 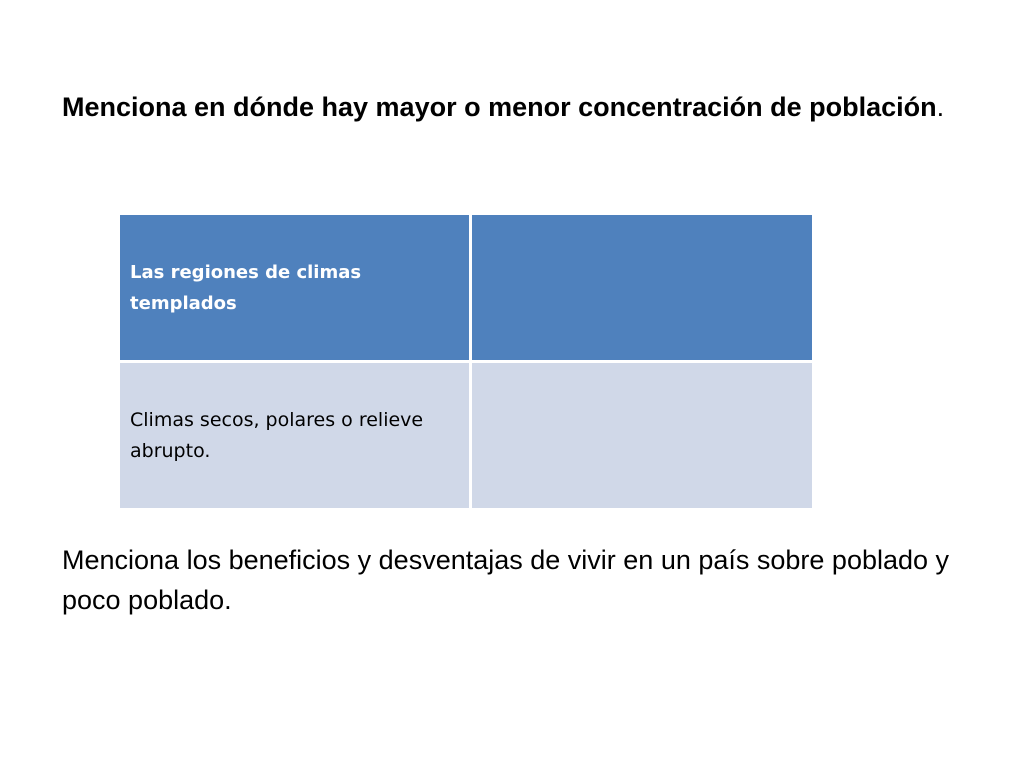 What do you see at coordinates (940, 107) in the screenshot?
I see `question-1-trailing-text: .` at bounding box center [940, 107].